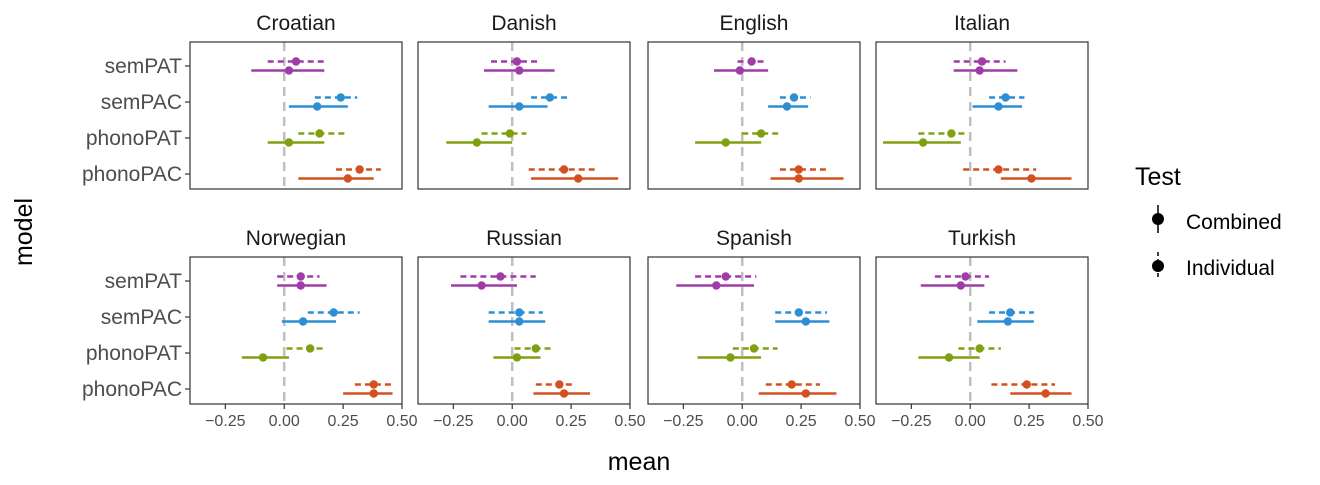 The height and width of the screenshot is (485, 1320). Describe the element at coordinates (24, 232) in the screenshot. I see `y-axis-title: model` at that location.